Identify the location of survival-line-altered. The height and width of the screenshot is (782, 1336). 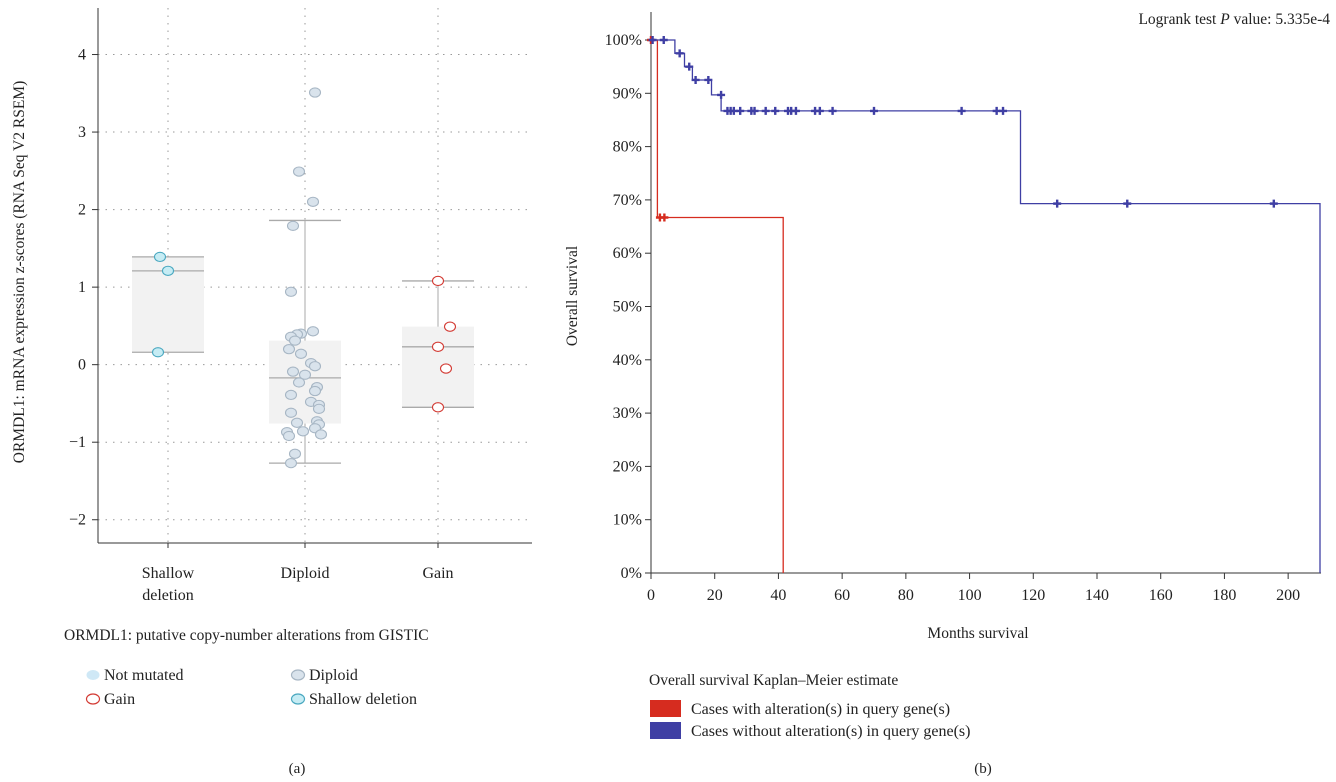
(717, 306).